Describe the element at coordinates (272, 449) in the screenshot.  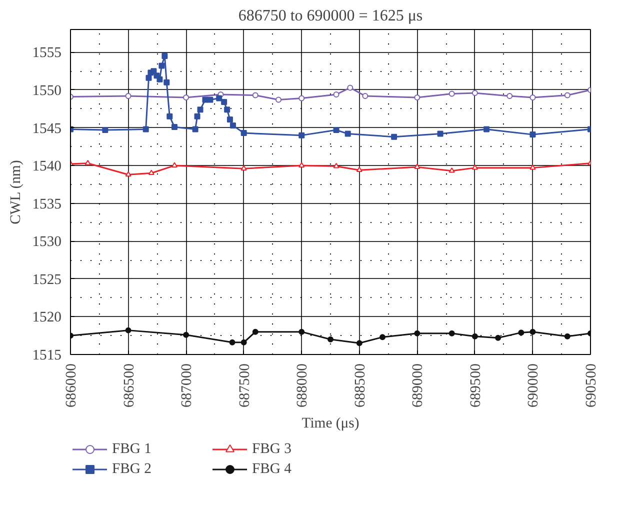
I see `legend-label: FBG 3` at that location.